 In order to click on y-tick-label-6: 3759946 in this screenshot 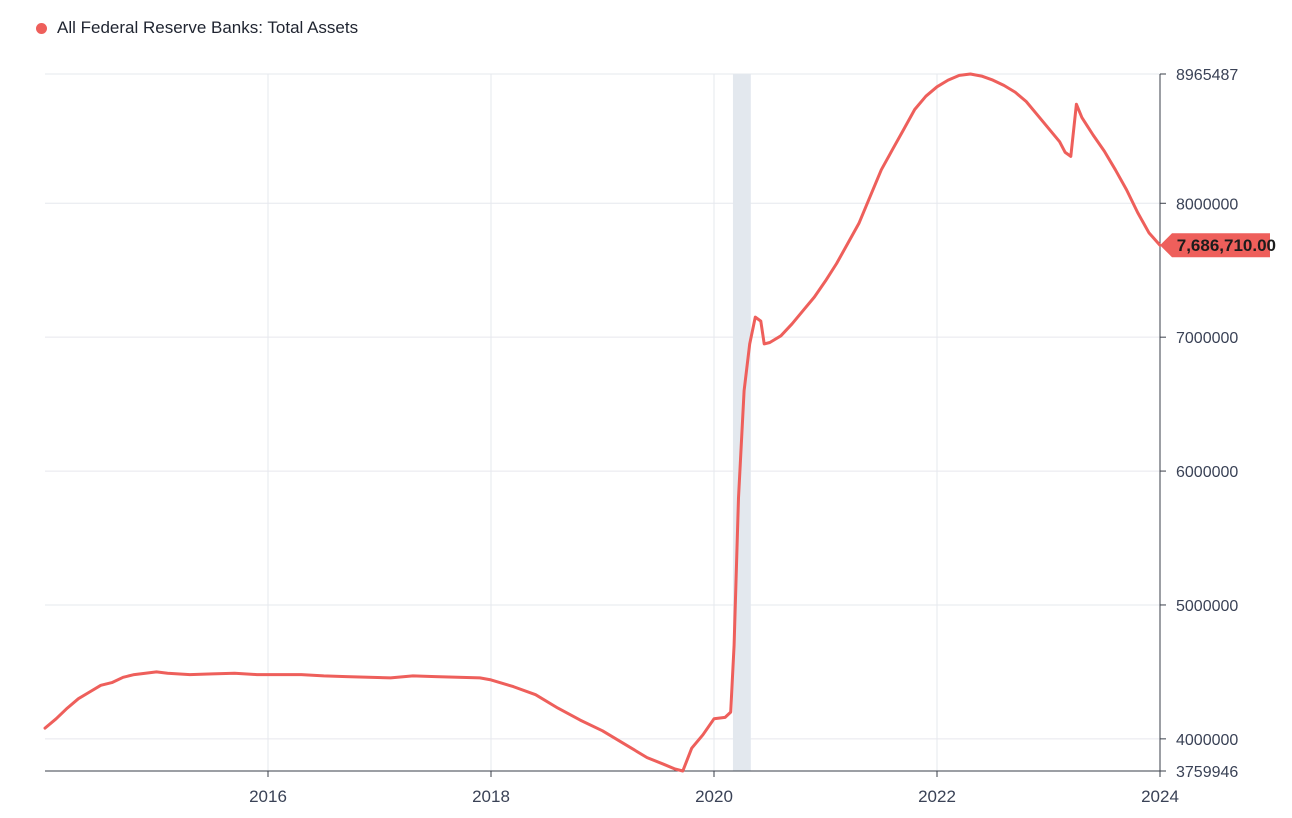, I will do `click(1207, 772)`.